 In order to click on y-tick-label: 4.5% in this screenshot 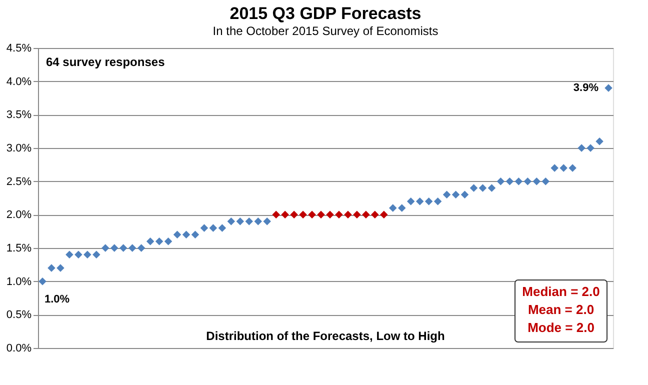, I will do `click(19, 48)`.